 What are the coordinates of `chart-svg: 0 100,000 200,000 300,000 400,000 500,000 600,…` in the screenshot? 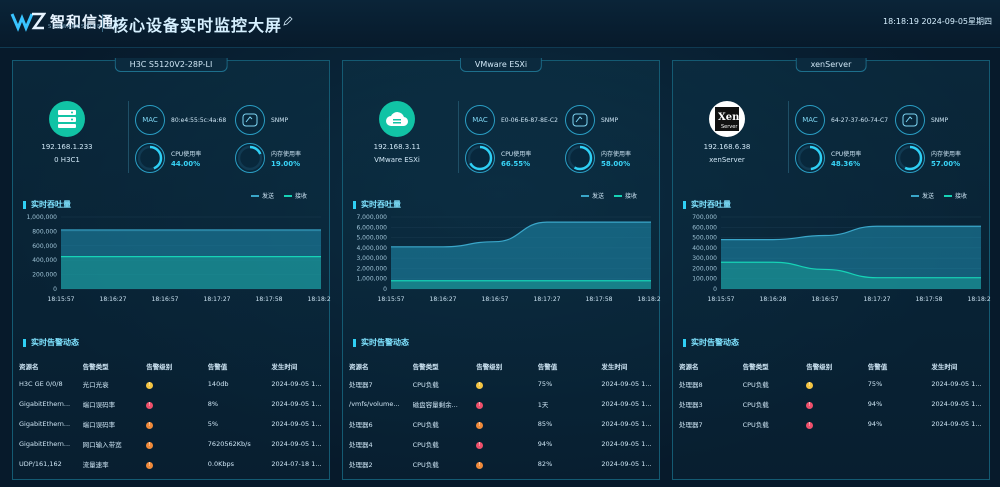 It's located at (841, 258).